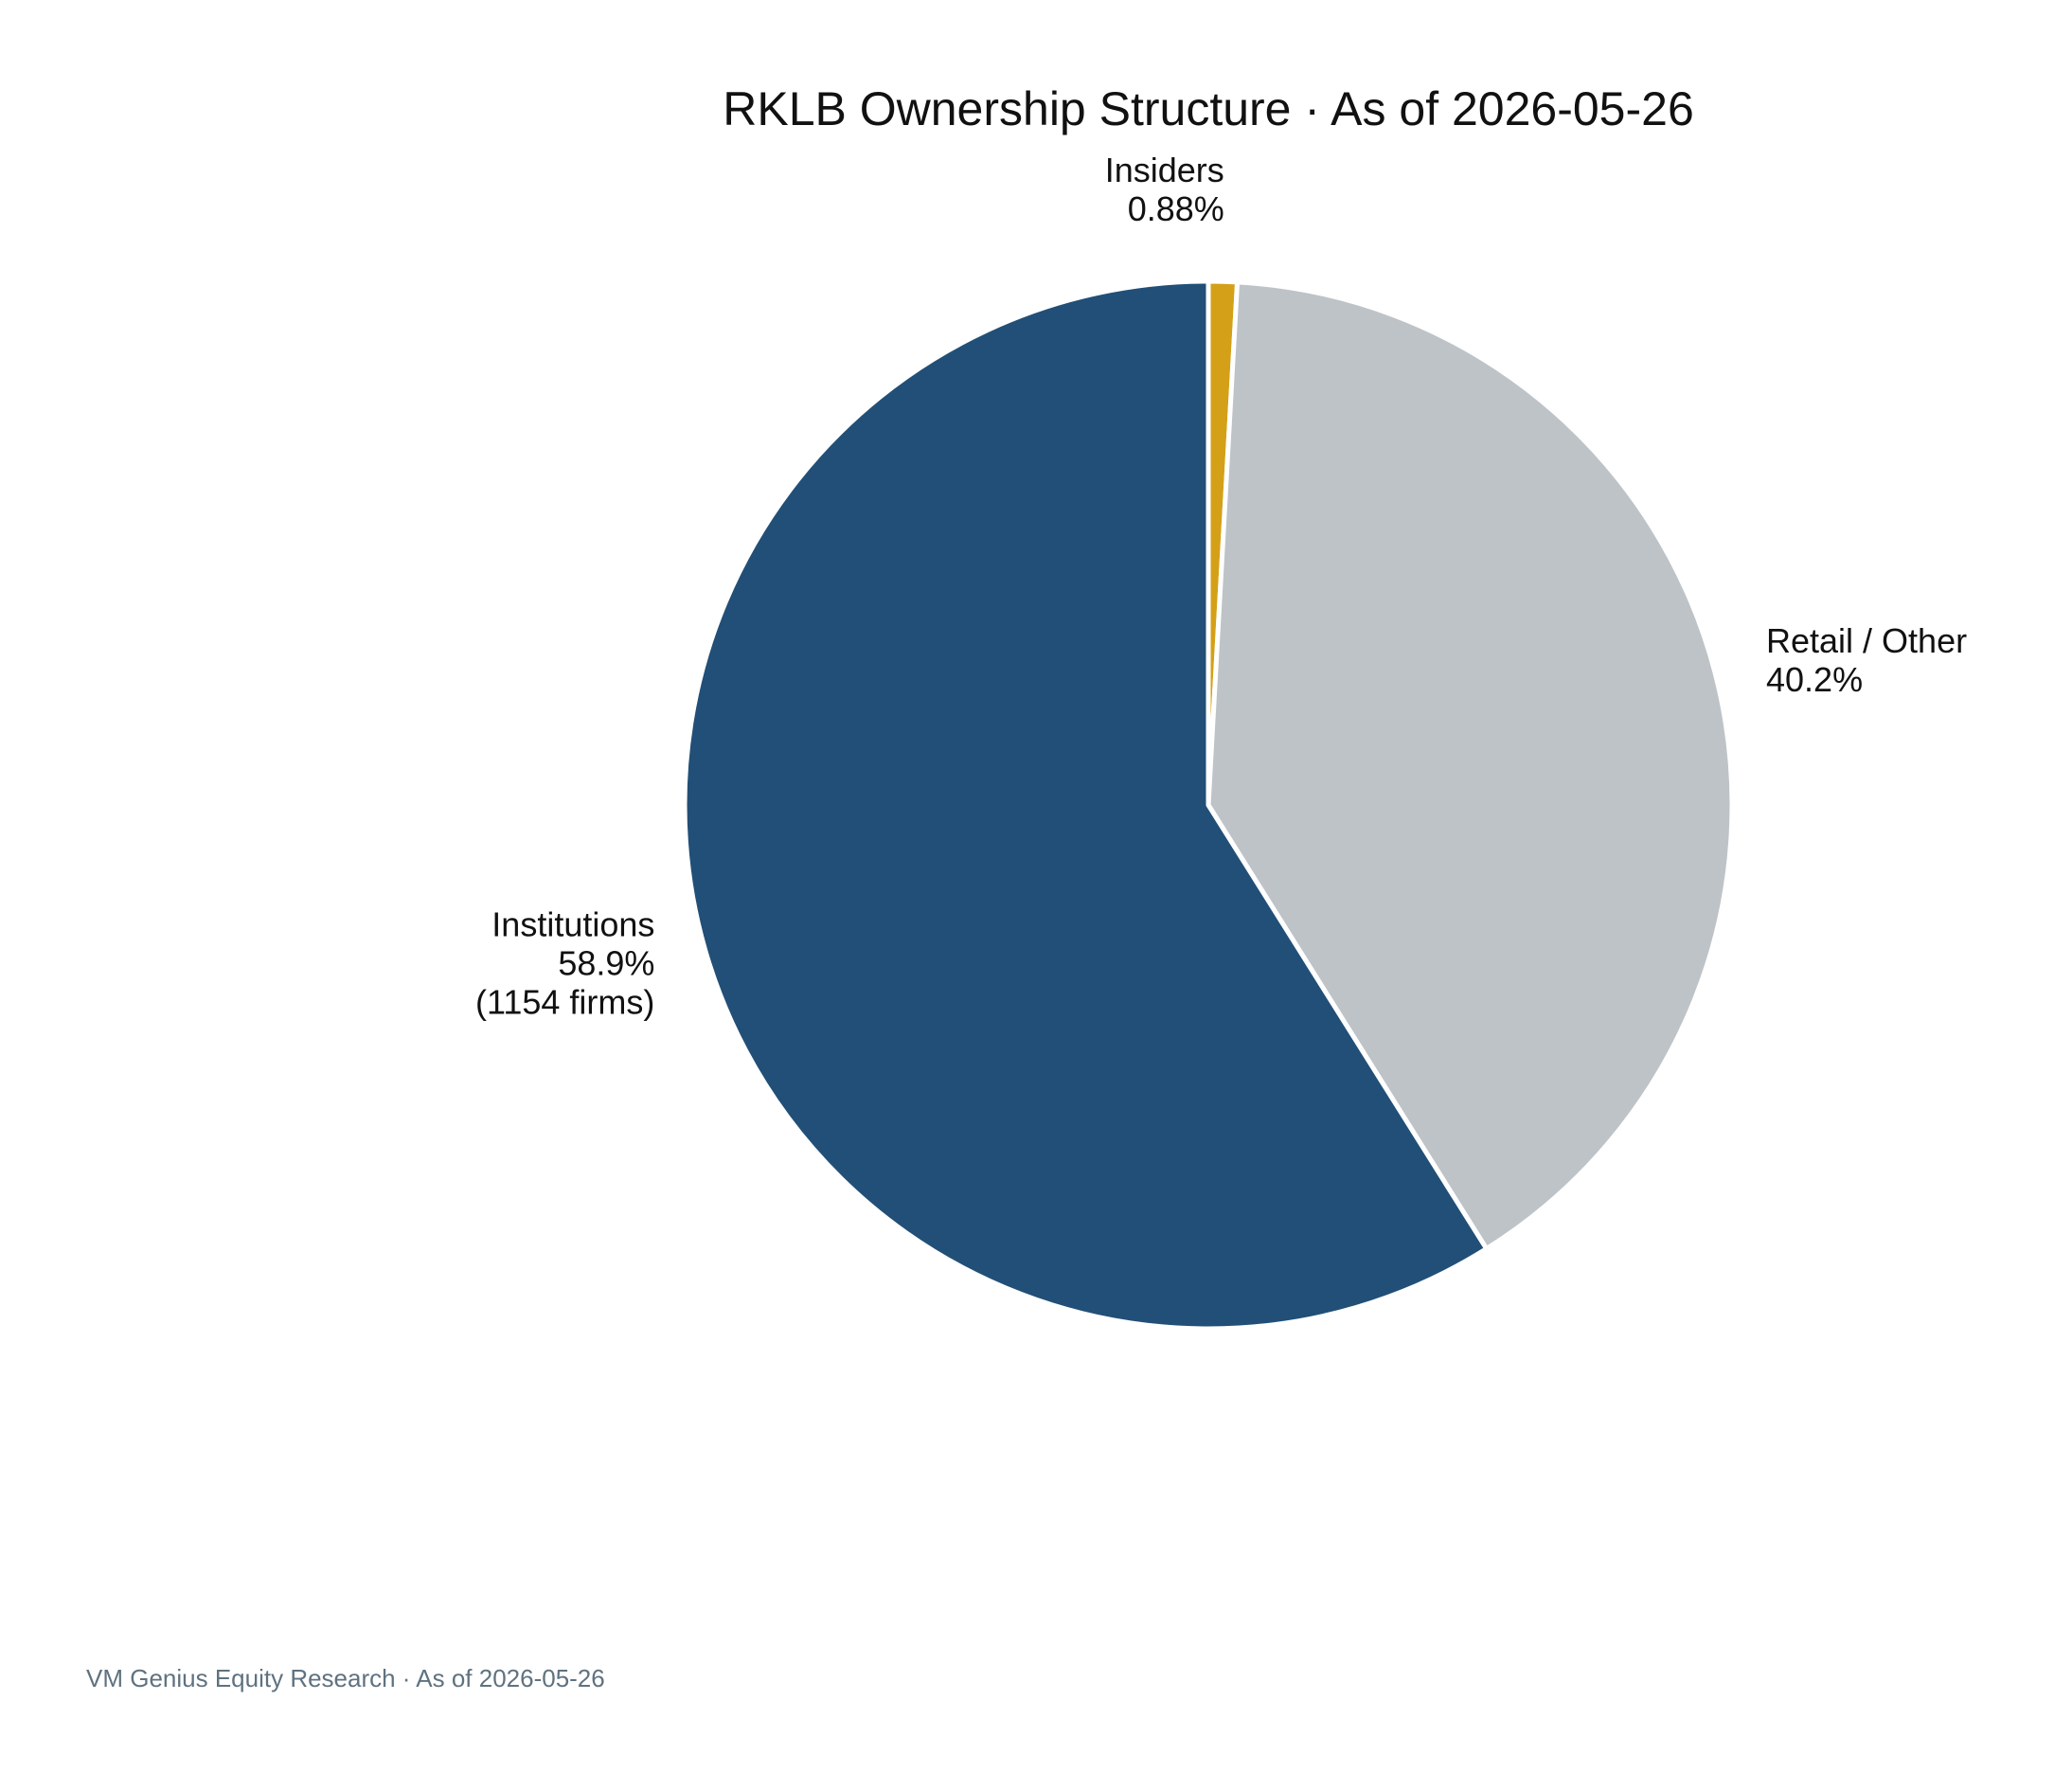 The image size is (2072, 1772). I want to click on slice-label-retail-other: Retail / Other 40.2%, so click(1867, 660).